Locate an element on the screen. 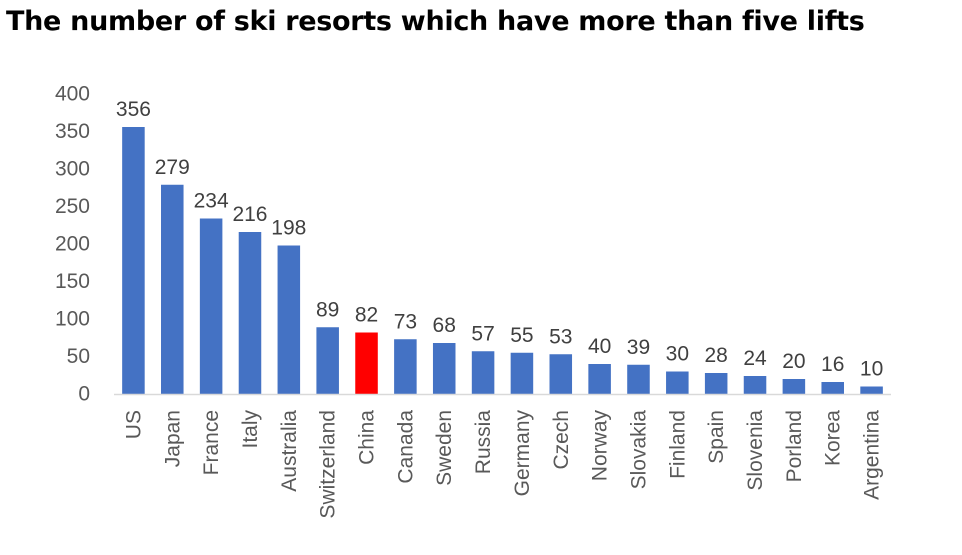 The width and height of the screenshot is (962, 555). data-label-us: 356 is located at coordinates (133, 109).